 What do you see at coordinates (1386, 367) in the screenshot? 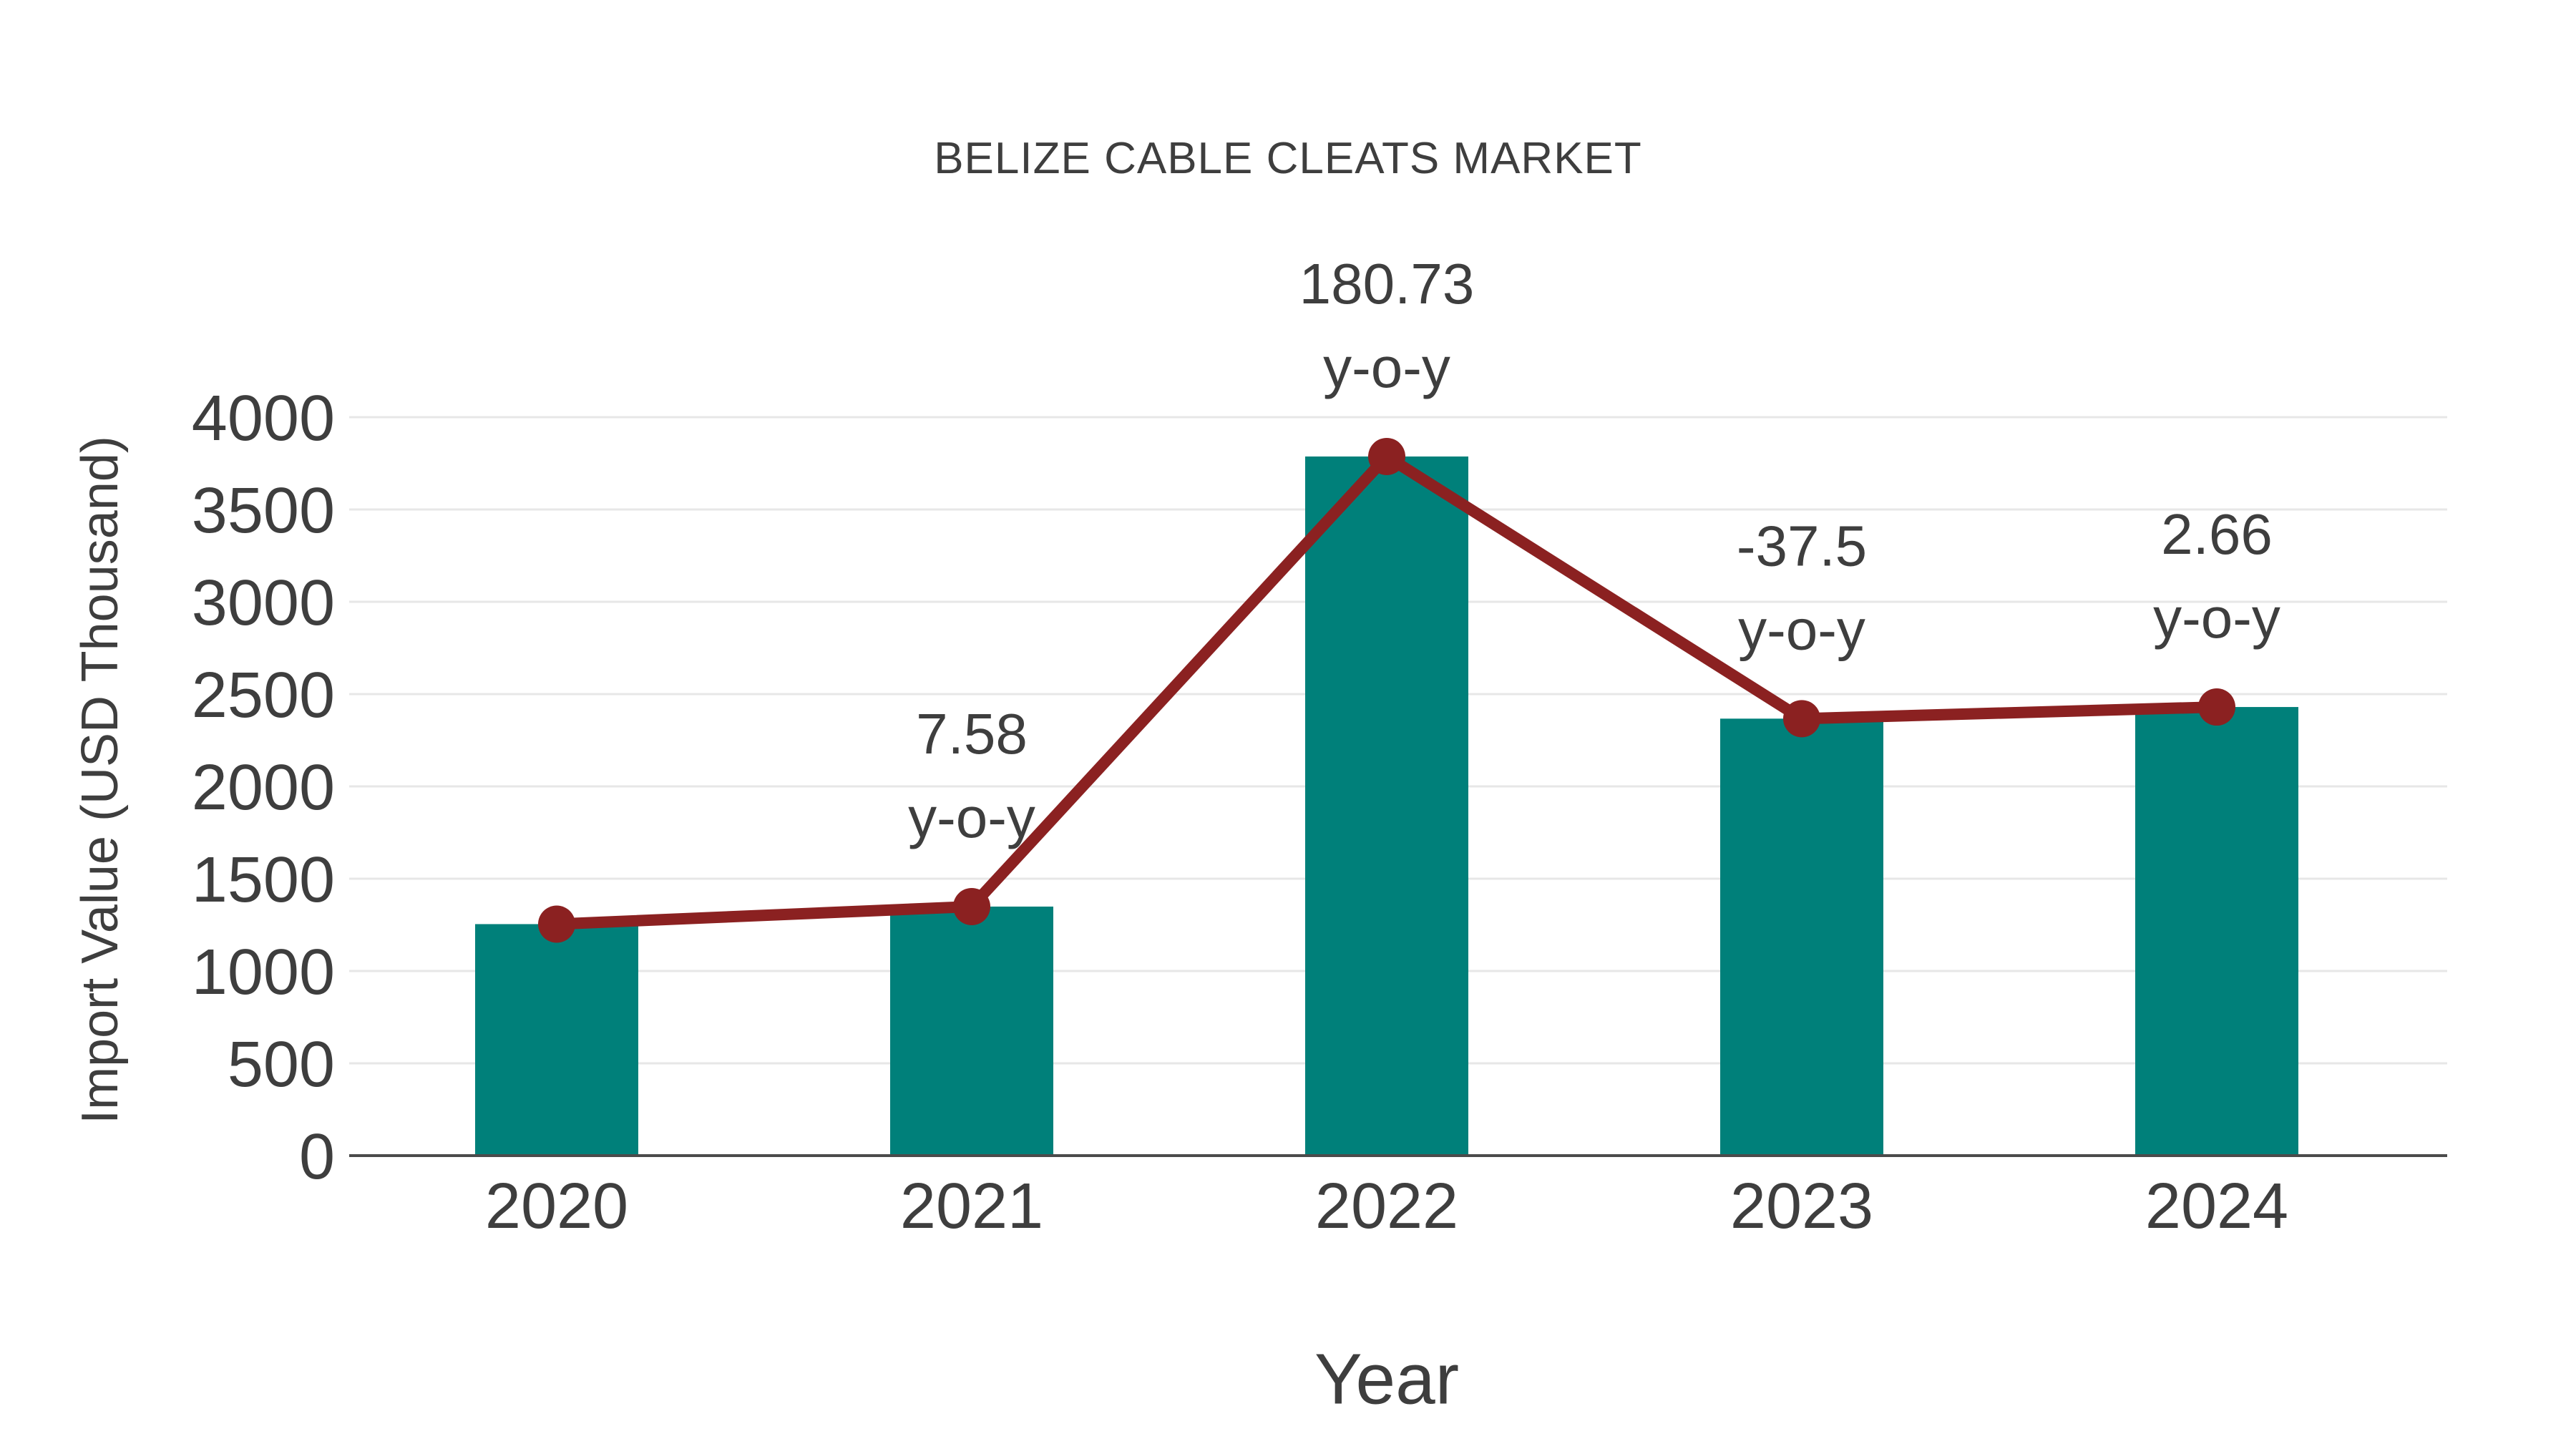
I see `annotation-suffix-2022: y-o-y` at bounding box center [1386, 367].